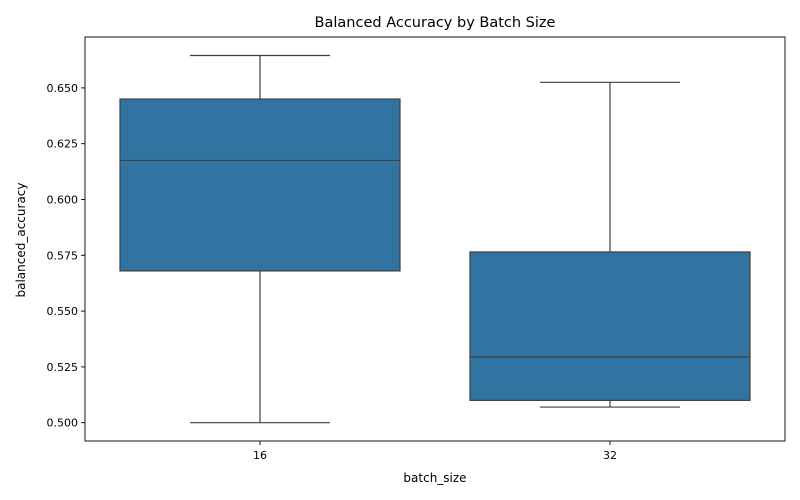 The width and height of the screenshot is (800, 500). What do you see at coordinates (63, 88) in the screenshot?
I see `y-tick-label: 0.650` at bounding box center [63, 88].